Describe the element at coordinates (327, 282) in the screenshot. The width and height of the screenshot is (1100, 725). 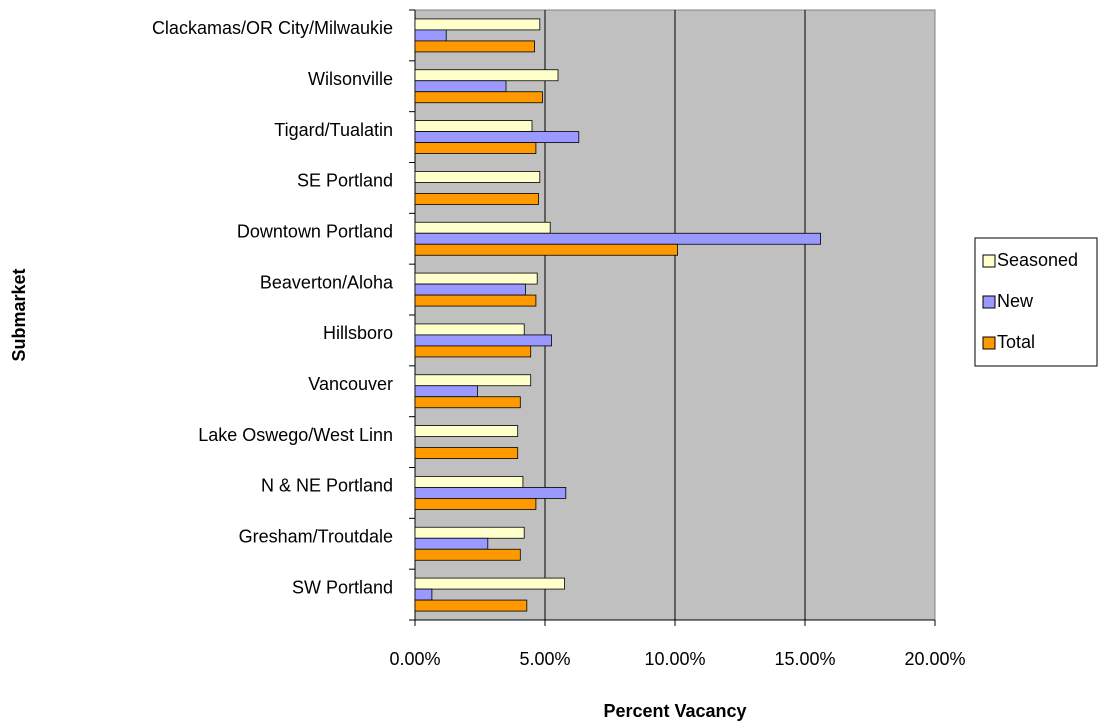
I see `y-tick-label: Beaverton/Aloha` at that location.